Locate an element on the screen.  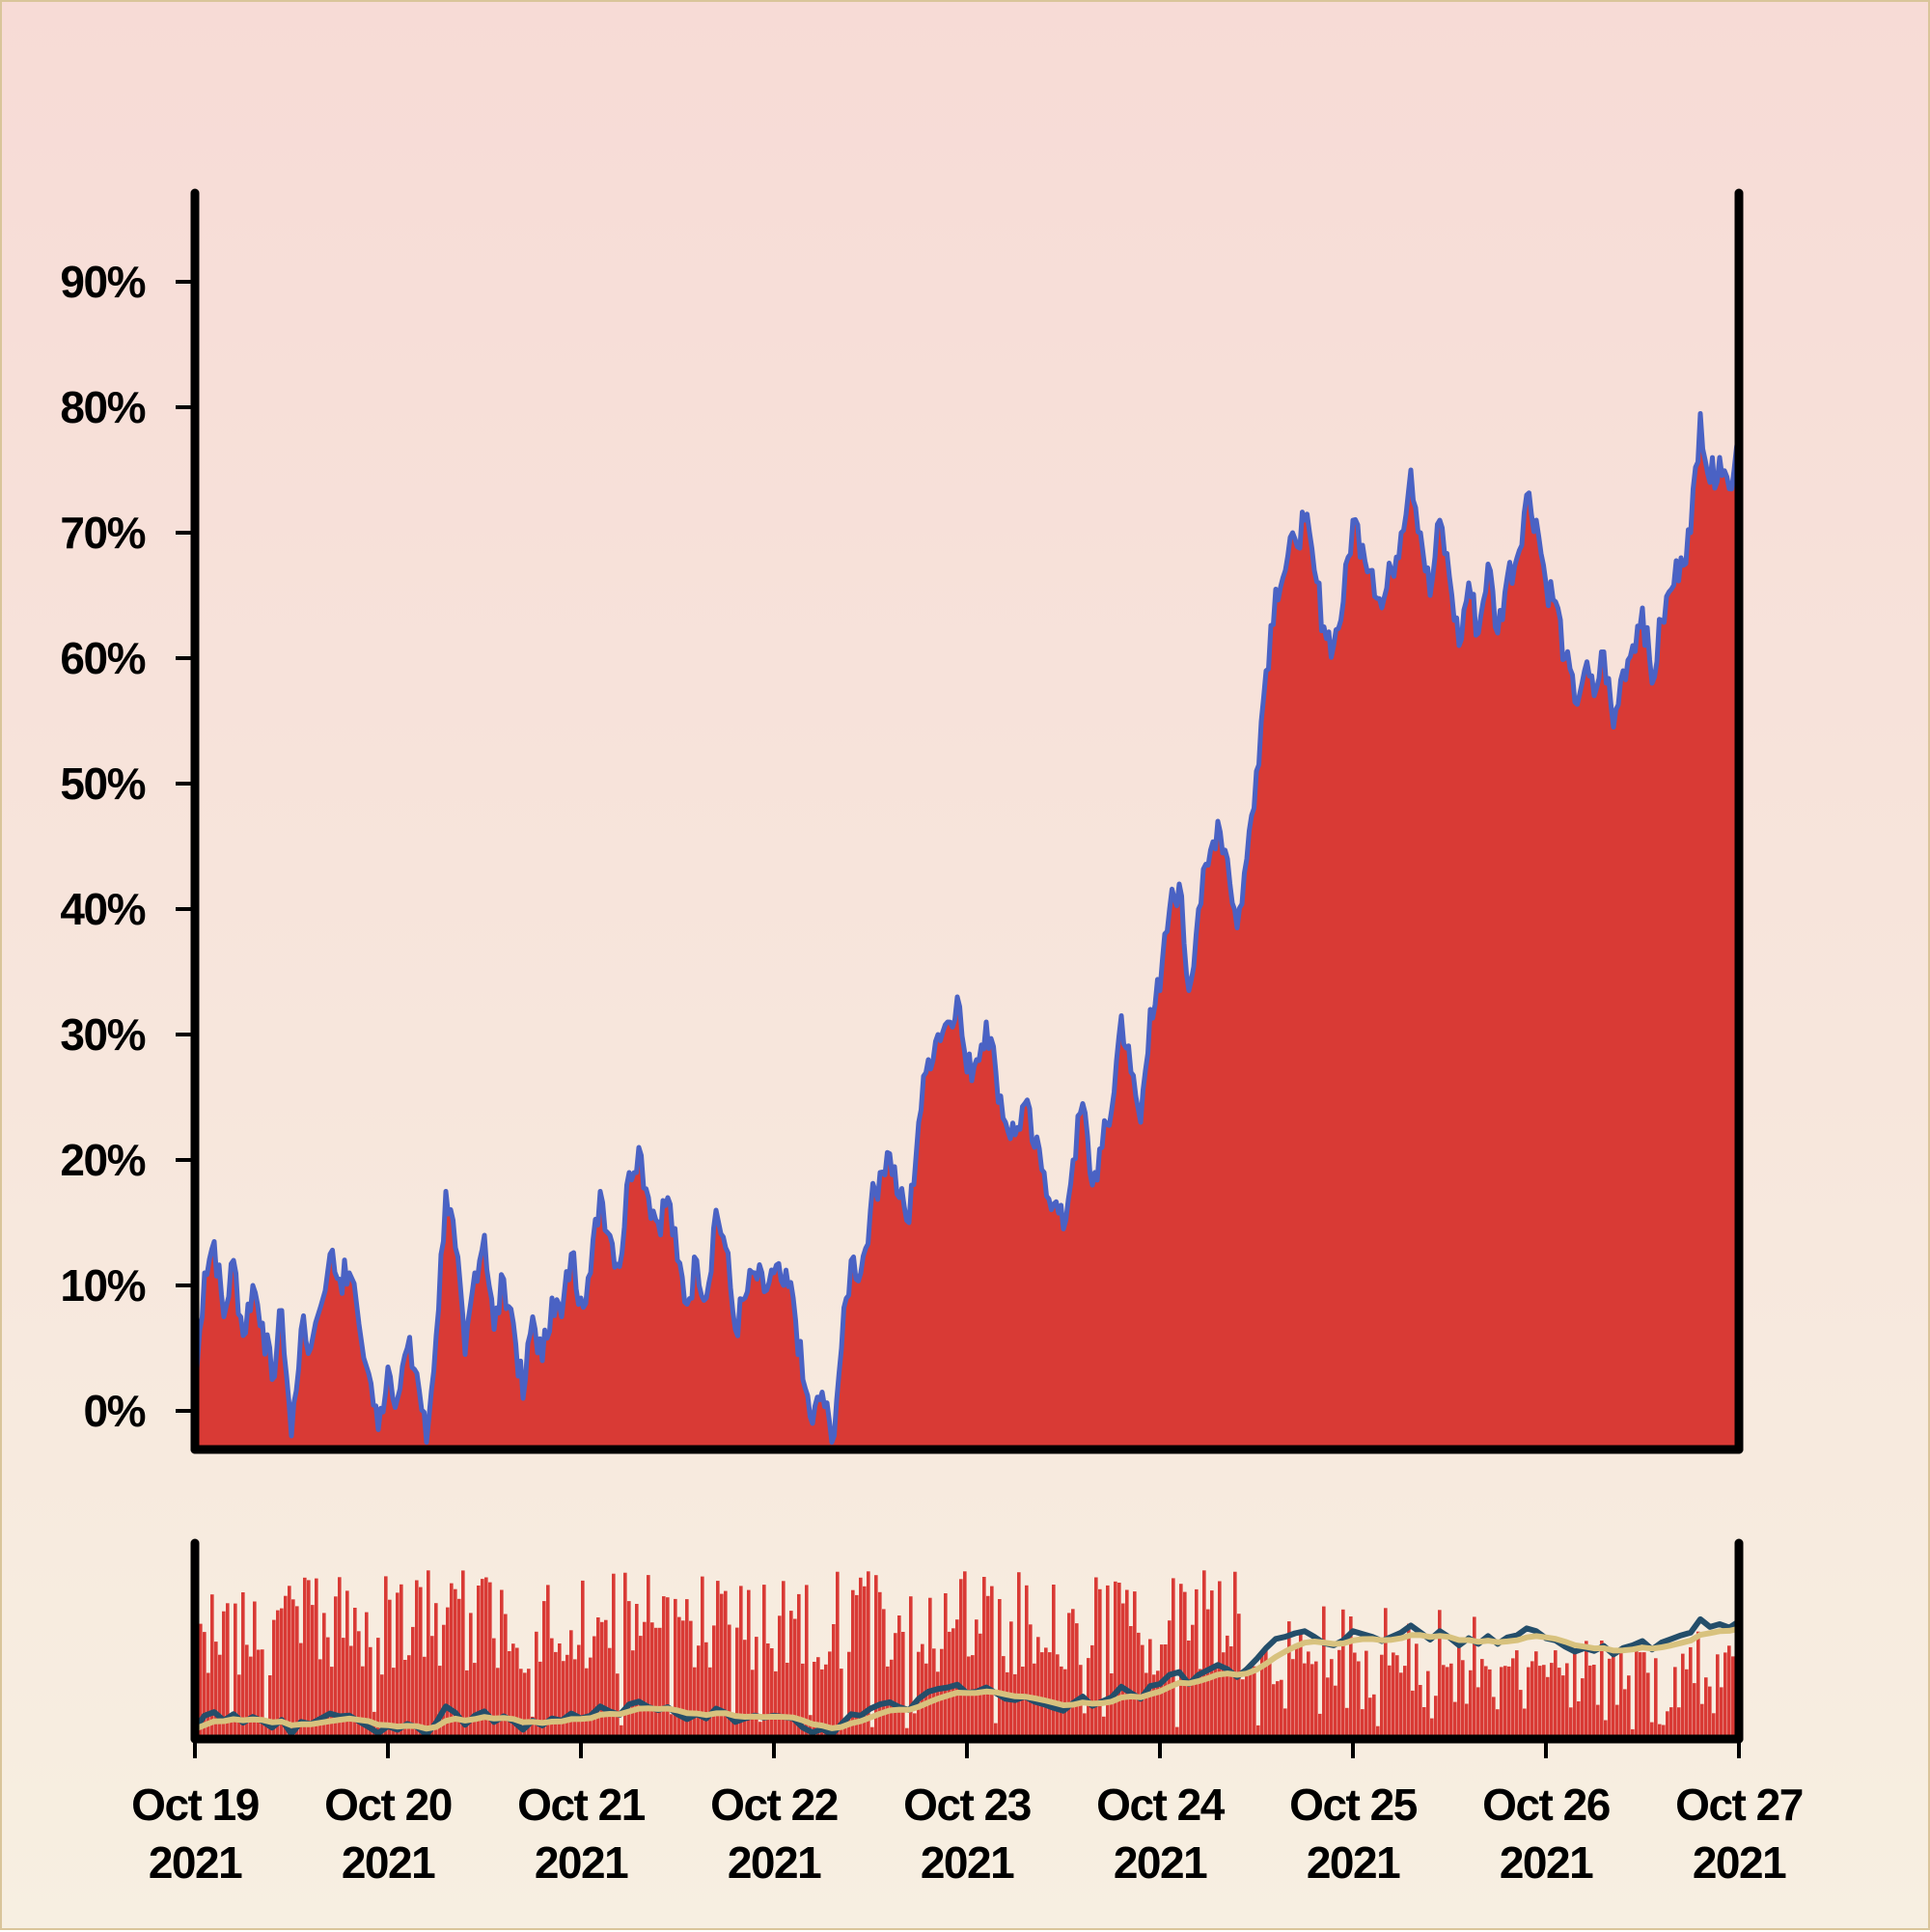
x-tick-label-date: Oct 23 is located at coordinates (967, 1805).